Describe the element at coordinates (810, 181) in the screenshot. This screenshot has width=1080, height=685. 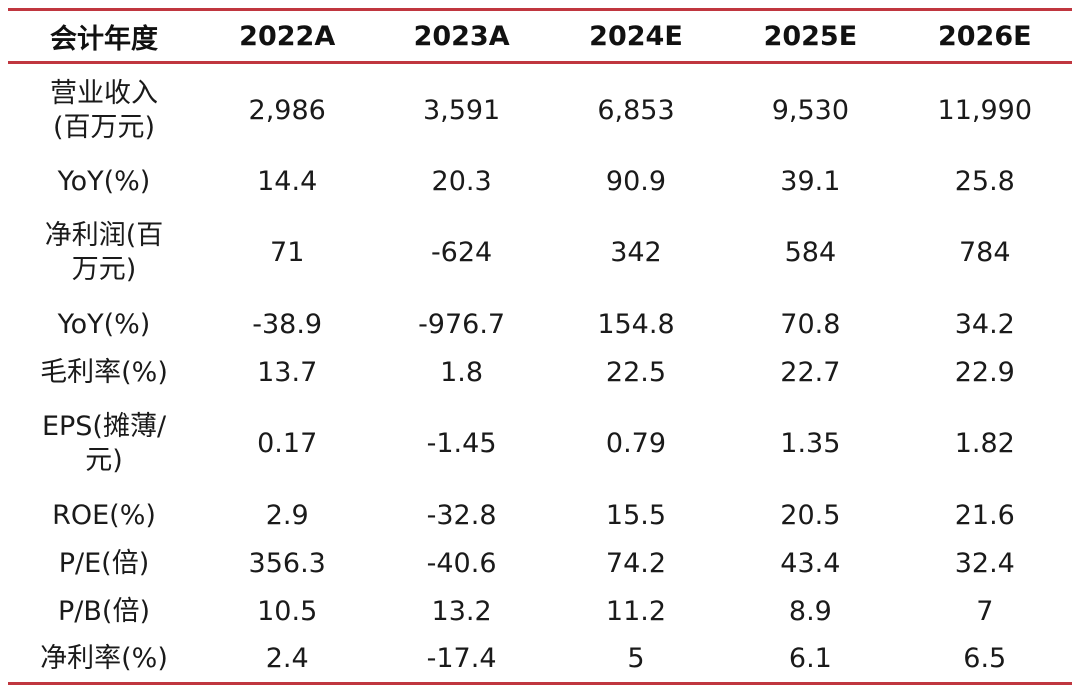
I see `table-cell: 39.1` at that location.